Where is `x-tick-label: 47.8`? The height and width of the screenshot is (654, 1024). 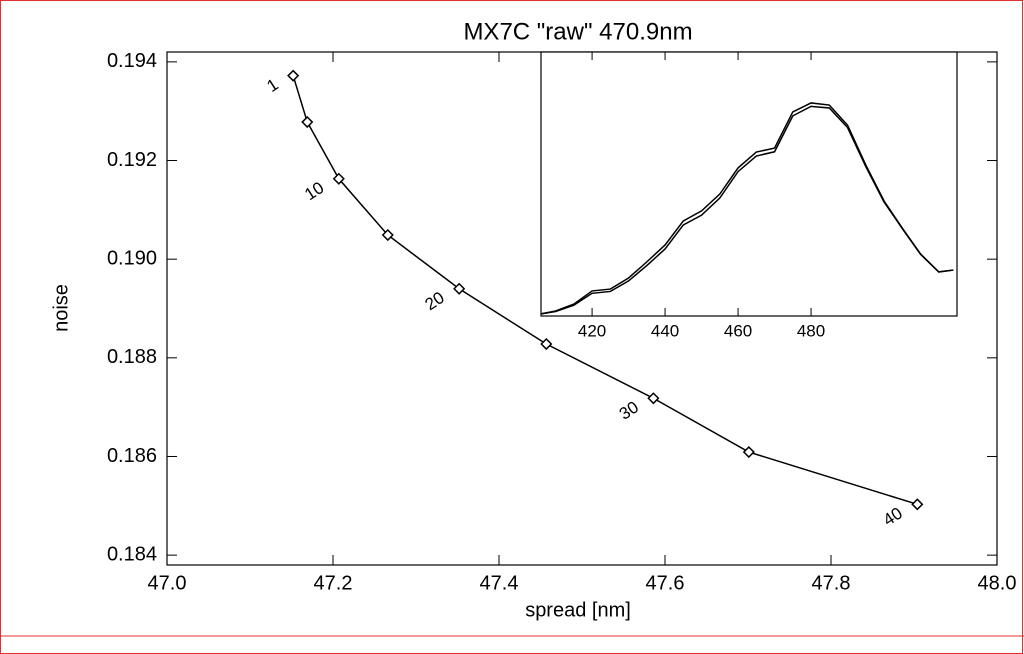 x-tick-label: 47.8 is located at coordinates (831, 583).